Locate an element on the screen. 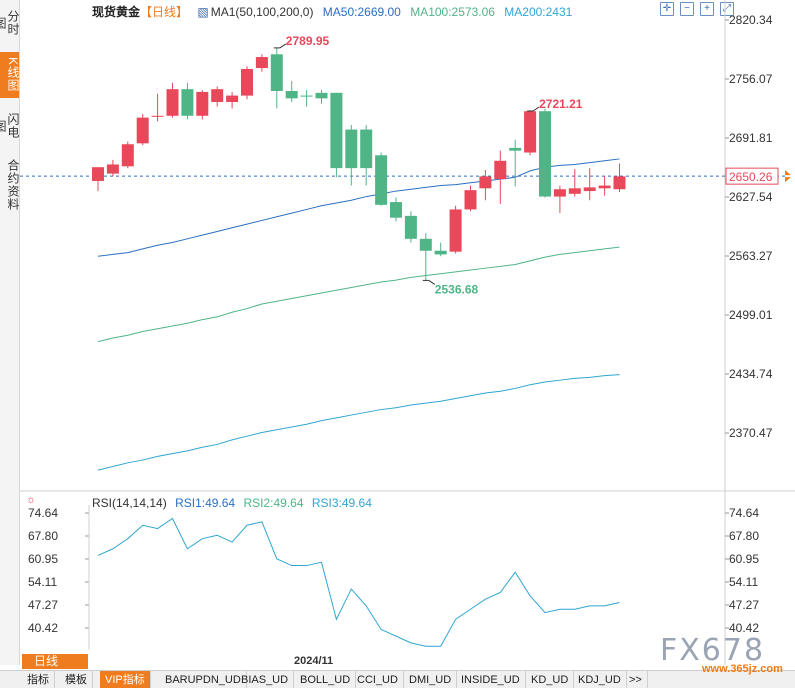  price-tick-label: 2756.07 is located at coordinates (751, 79).